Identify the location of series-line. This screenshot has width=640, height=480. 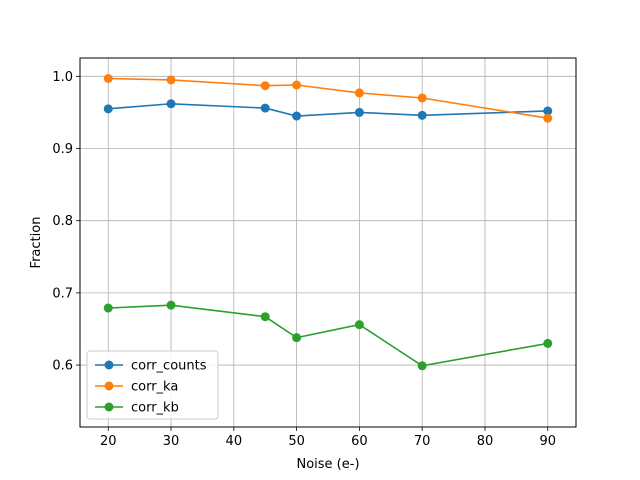
(328, 98).